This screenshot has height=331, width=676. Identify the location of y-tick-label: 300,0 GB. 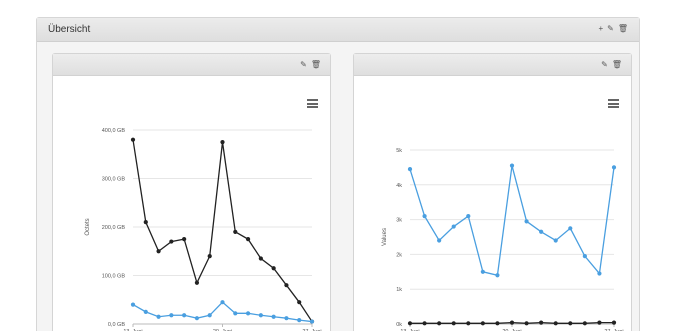
(114, 180).